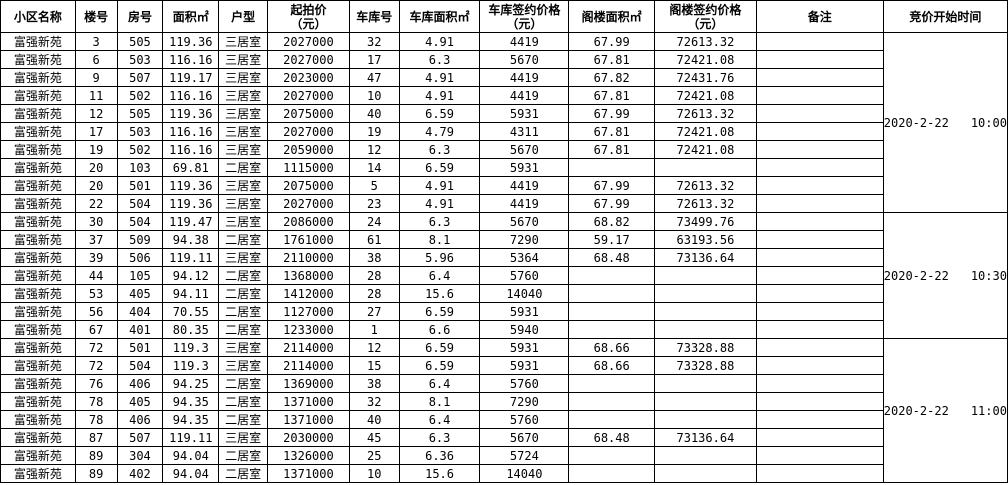 The image size is (1008, 485). Describe the element at coordinates (308, 149) in the screenshot. I see `cell-start-price: 2059000` at that location.